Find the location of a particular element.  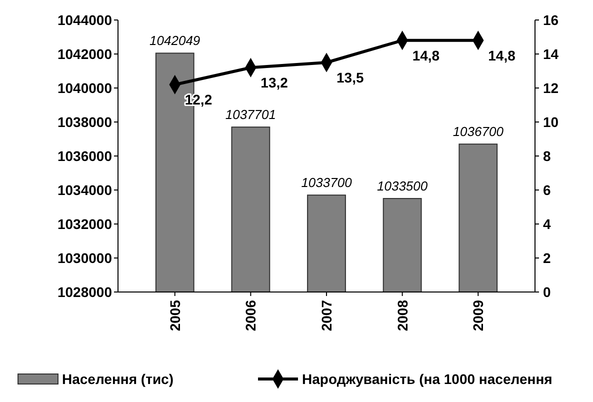

x-tick-label: 2007 is located at coordinates (326, 316).